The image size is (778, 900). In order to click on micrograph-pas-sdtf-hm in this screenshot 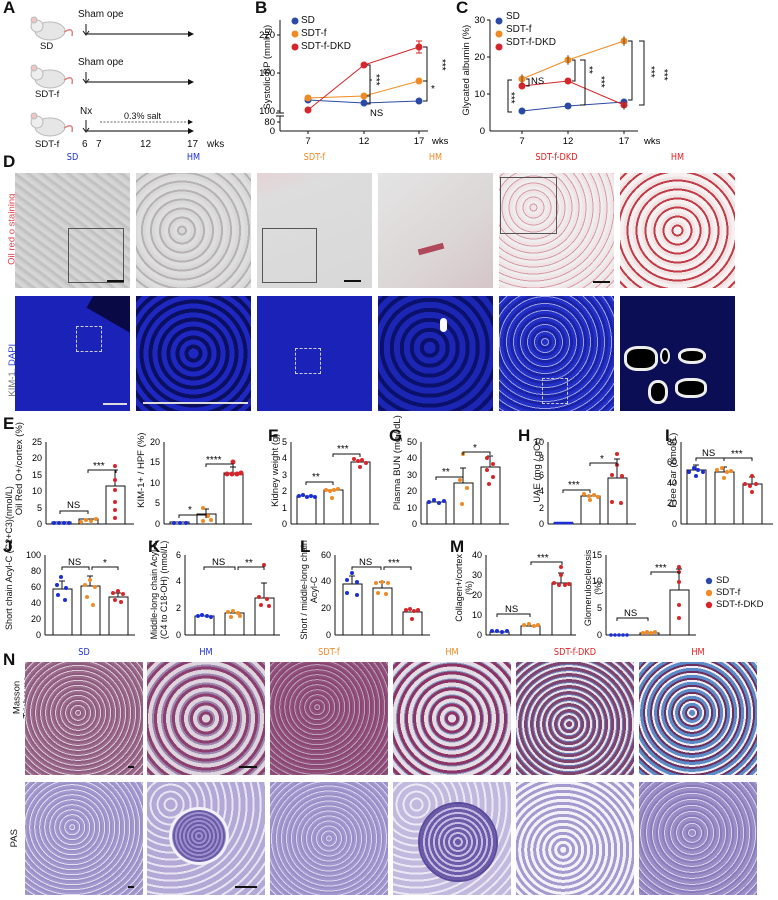, I will do `click(452, 838)`.